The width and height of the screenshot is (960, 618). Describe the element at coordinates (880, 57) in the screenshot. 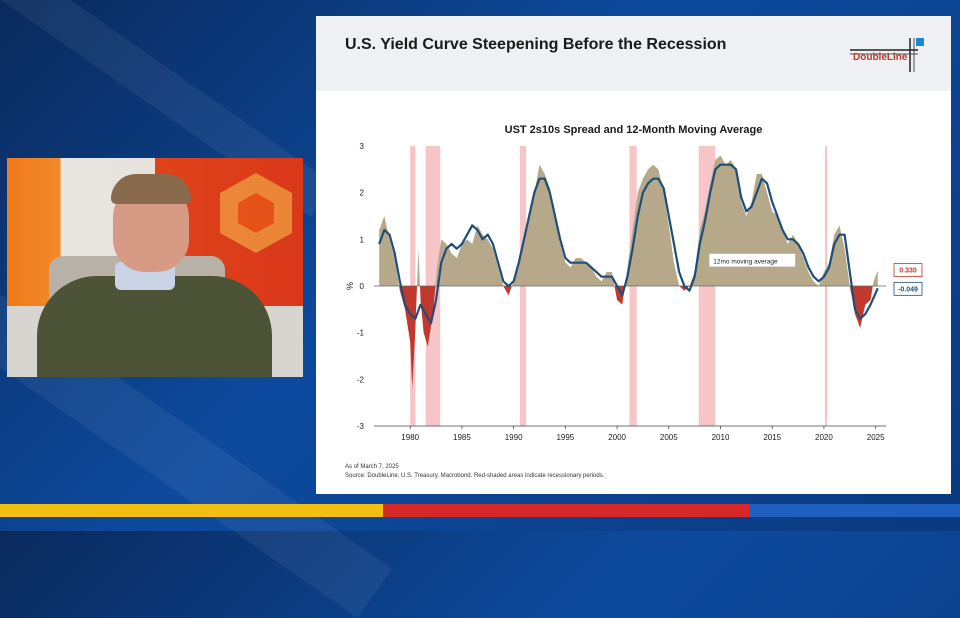

I see `logo-text: DoubleLine` at that location.